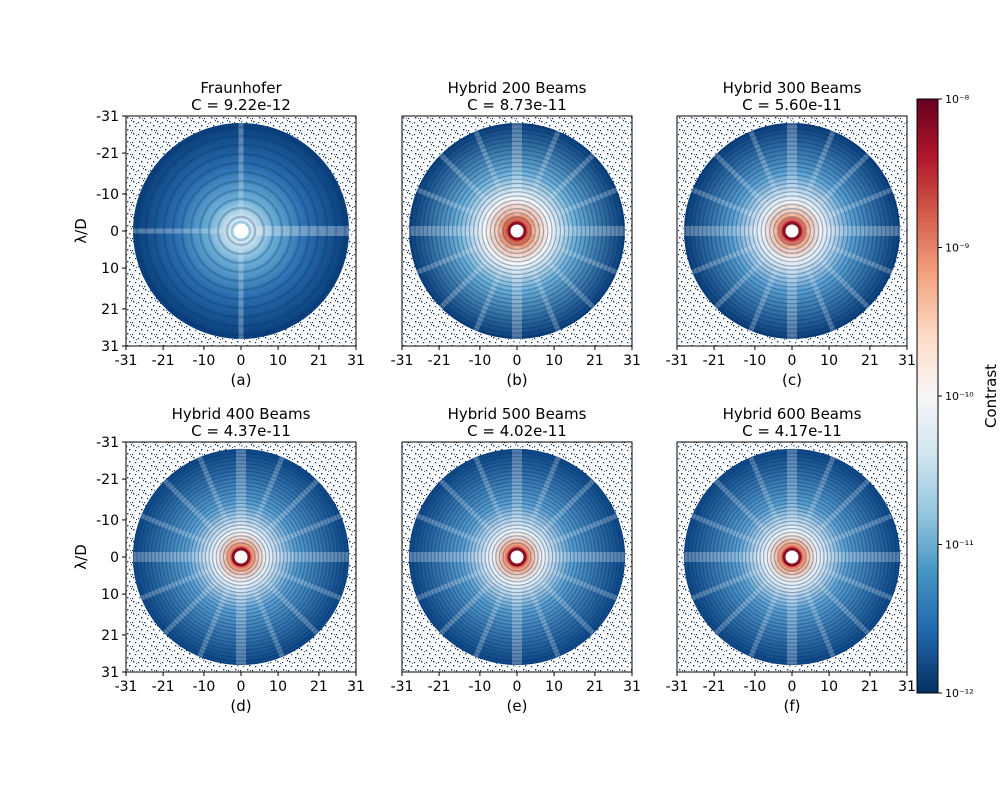 This screenshot has height=792, width=1008. What do you see at coordinates (991, 396) in the screenshot?
I see `colorbar-label: Contrast` at bounding box center [991, 396].